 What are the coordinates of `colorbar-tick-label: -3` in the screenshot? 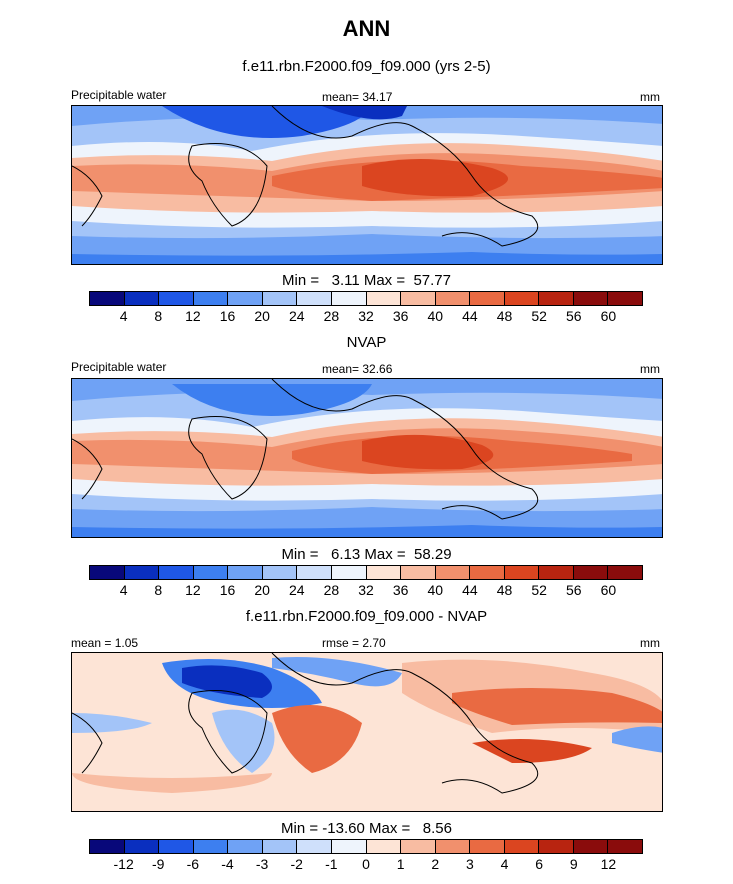 It's located at (262, 864).